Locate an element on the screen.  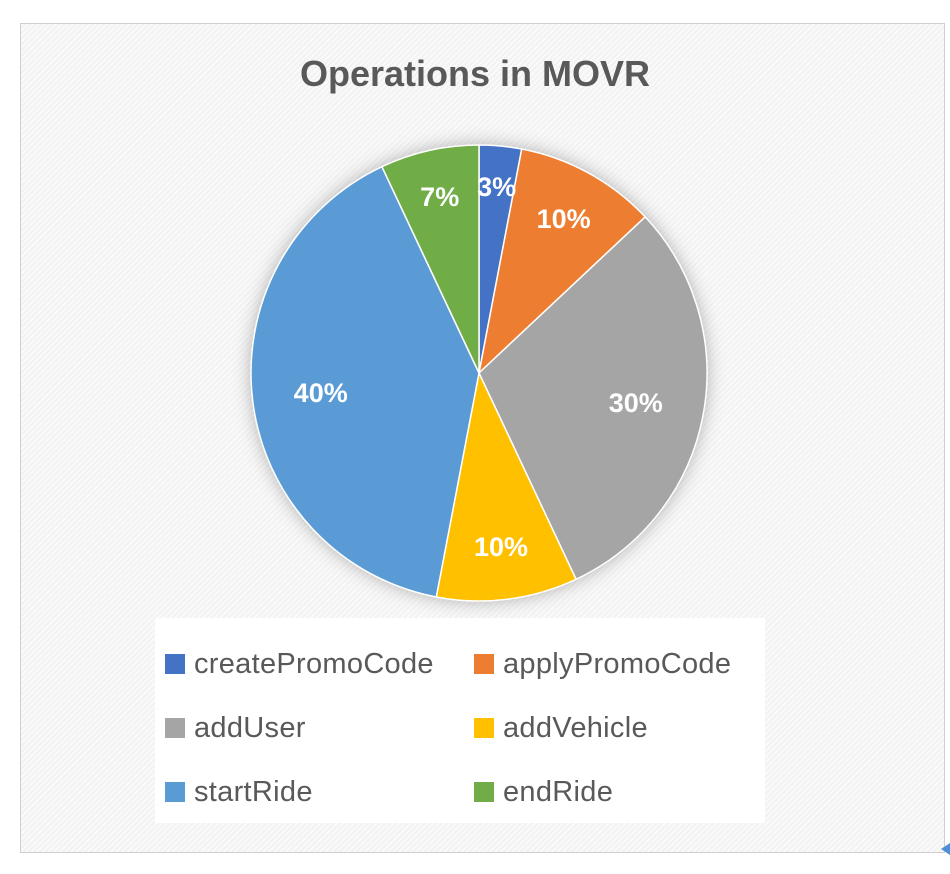
legend-label-startRide: startRide is located at coordinates (253, 791).